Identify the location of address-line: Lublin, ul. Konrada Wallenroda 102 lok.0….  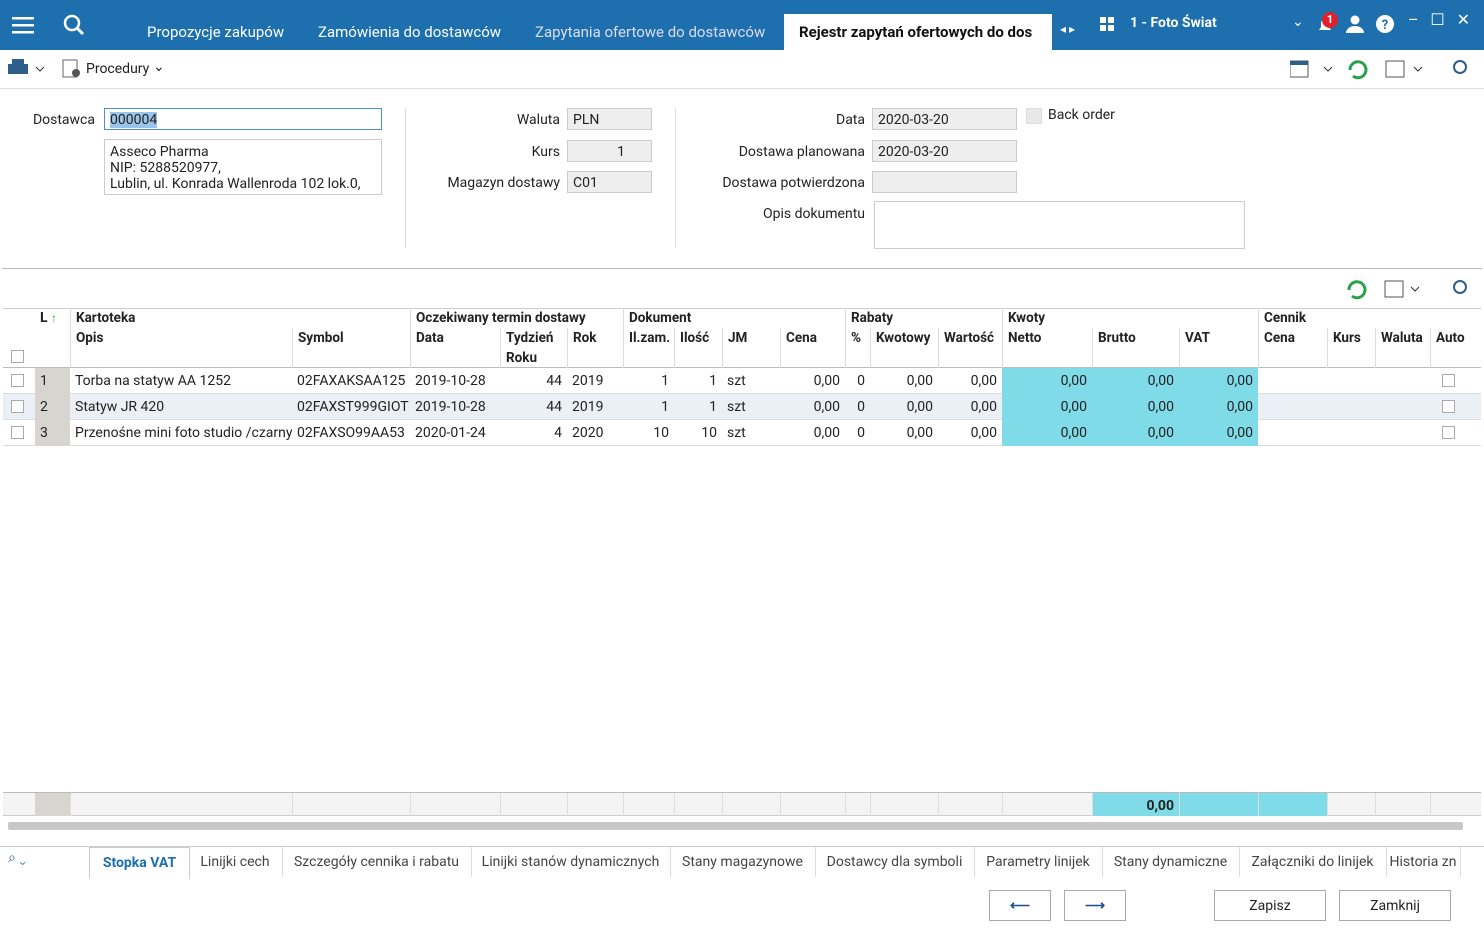
(235, 184).